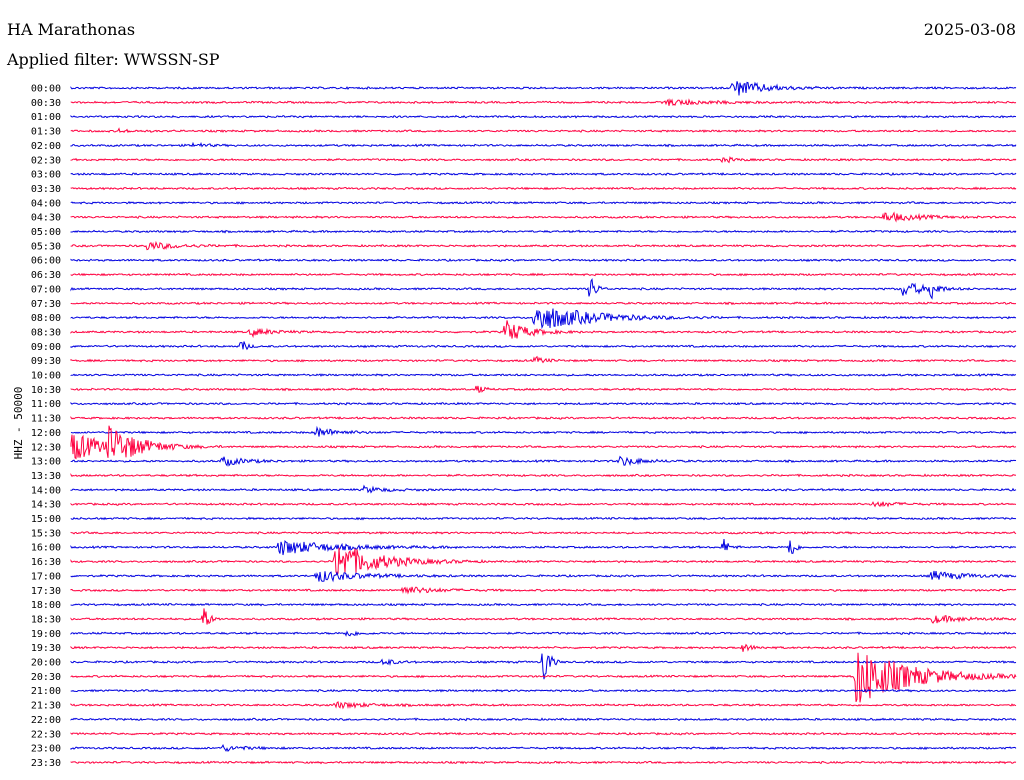 The width and height of the screenshot is (1024, 780). What do you see at coordinates (46, 361) in the screenshot?
I see `time-tick-label: 09:30` at bounding box center [46, 361].